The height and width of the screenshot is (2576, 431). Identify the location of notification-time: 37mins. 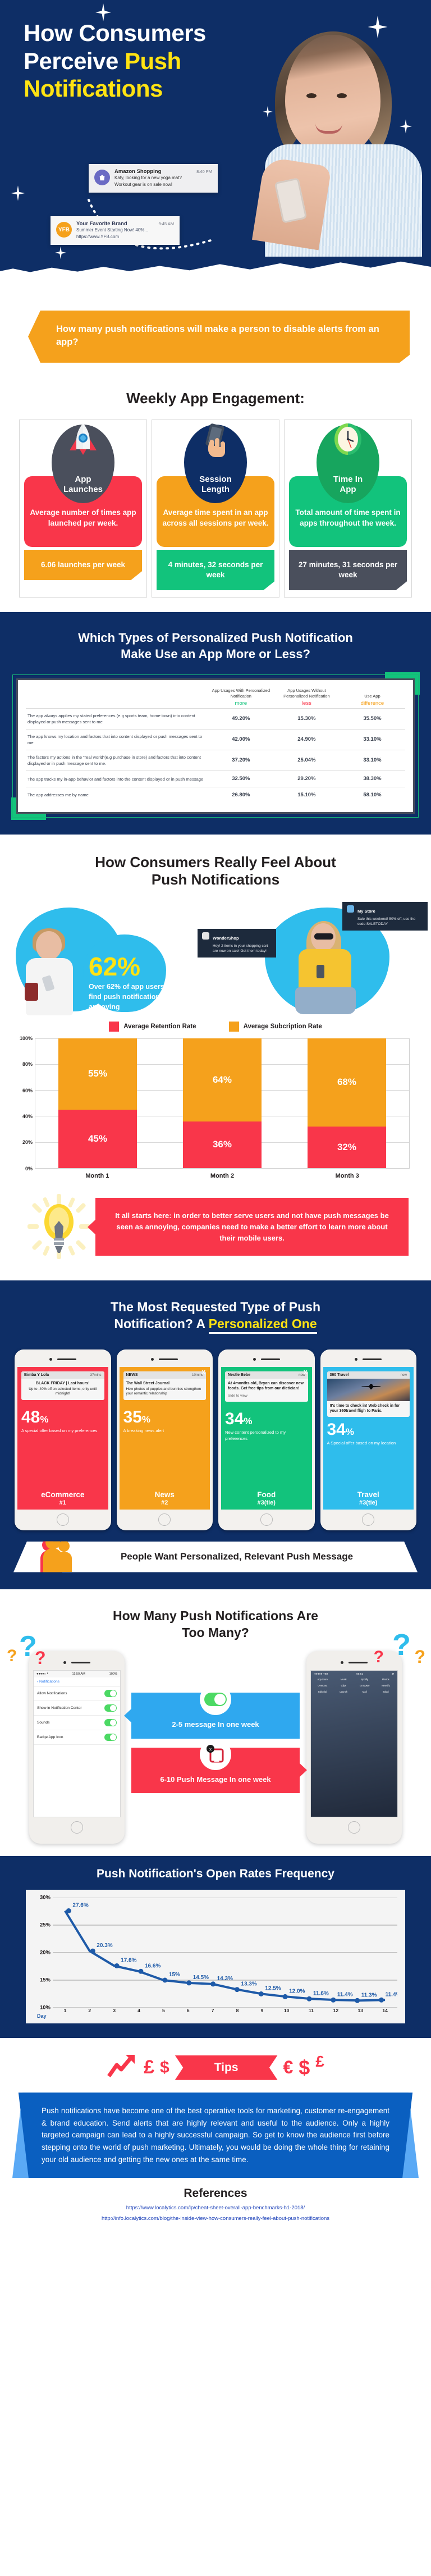
(96, 1375).